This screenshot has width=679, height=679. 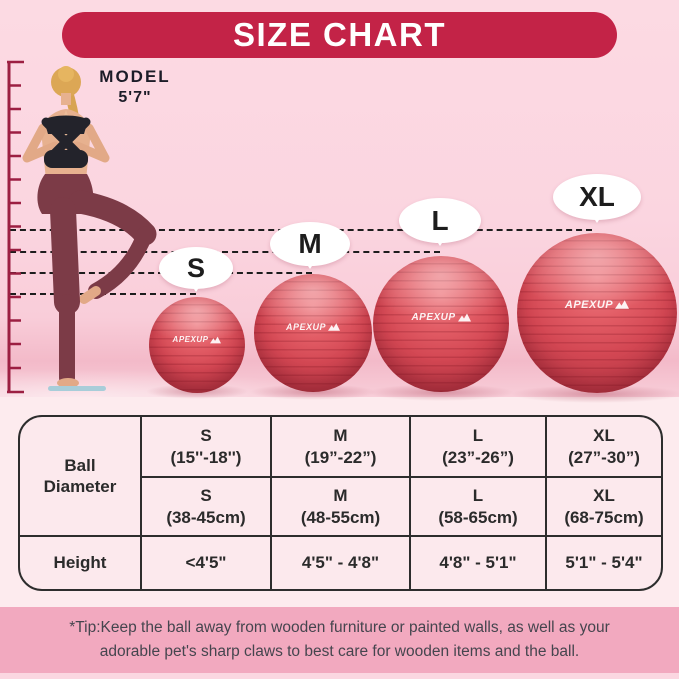 What do you see at coordinates (441, 324) in the screenshot?
I see `exercise-ball-l: APEXUP` at bounding box center [441, 324].